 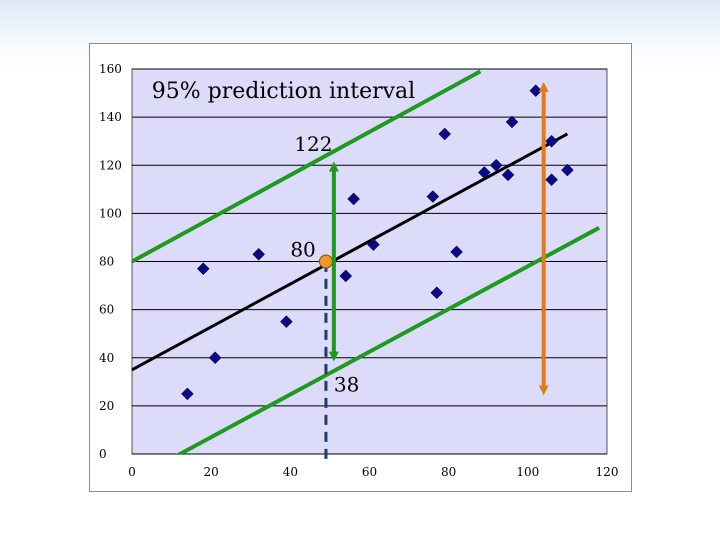 What do you see at coordinates (369, 472) in the screenshot?
I see `x-tick-label: 60` at bounding box center [369, 472].